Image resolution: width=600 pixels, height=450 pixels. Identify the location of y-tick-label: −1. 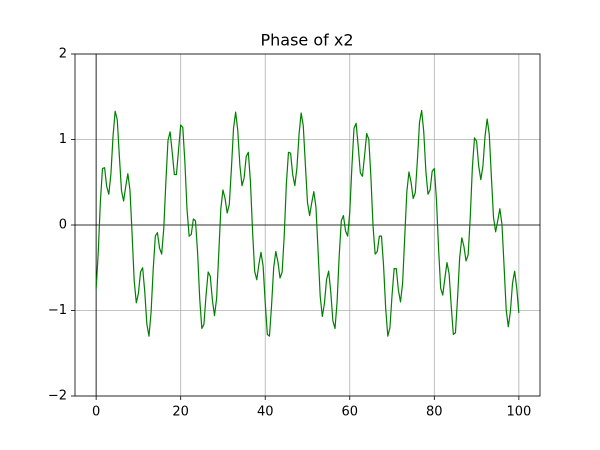
(57, 310).